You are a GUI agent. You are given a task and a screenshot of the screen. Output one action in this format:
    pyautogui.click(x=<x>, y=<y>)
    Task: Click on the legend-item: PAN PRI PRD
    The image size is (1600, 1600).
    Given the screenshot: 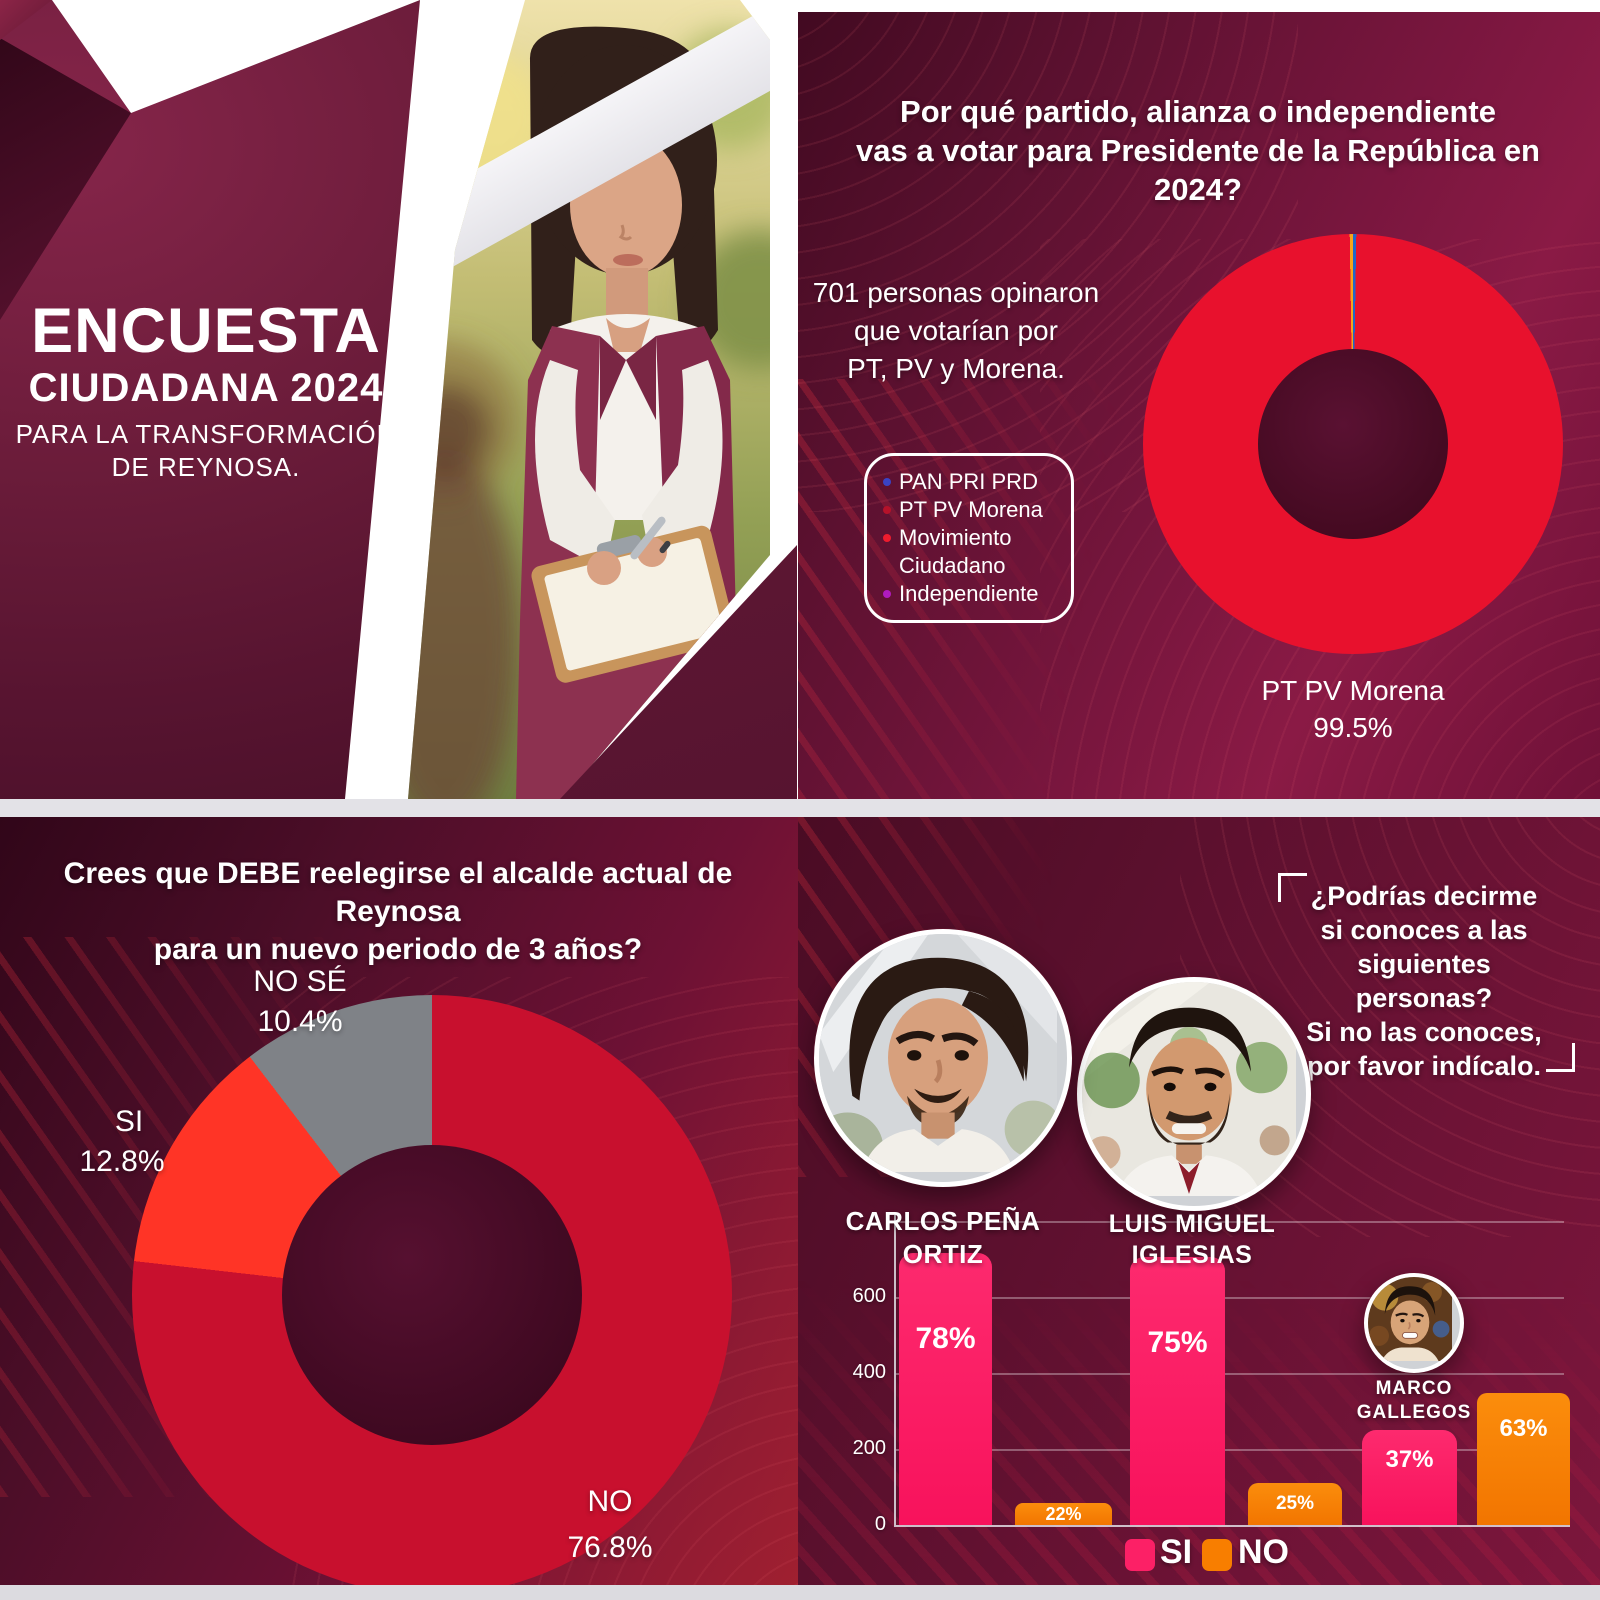 What is the action you would take?
    pyautogui.click(x=968, y=482)
    